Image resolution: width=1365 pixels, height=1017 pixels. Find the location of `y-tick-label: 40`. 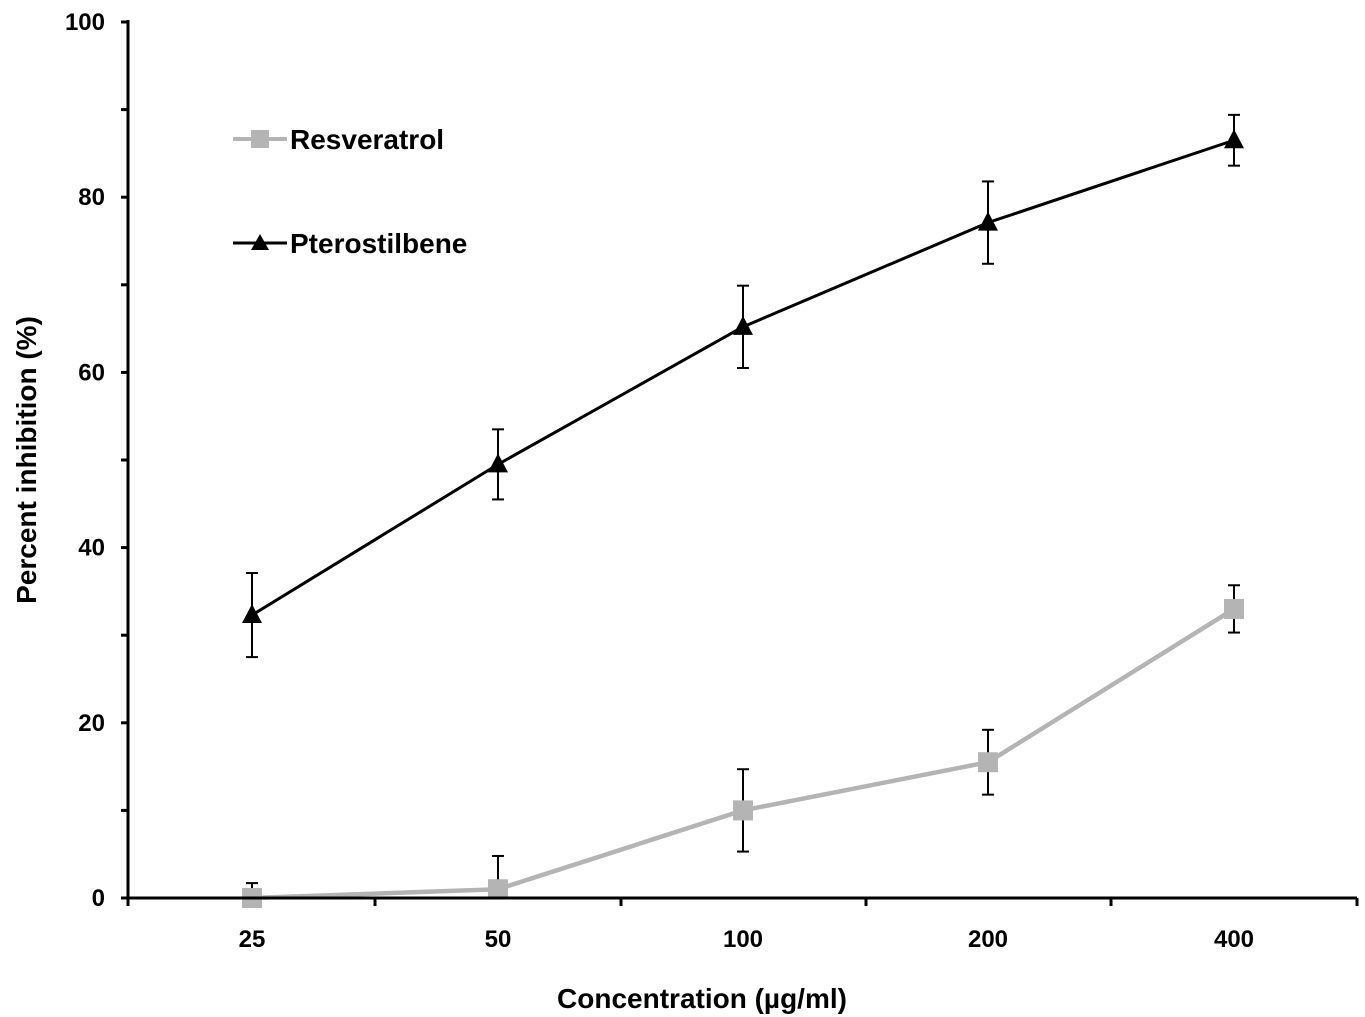

y-tick-label: 40 is located at coordinates (91, 548).